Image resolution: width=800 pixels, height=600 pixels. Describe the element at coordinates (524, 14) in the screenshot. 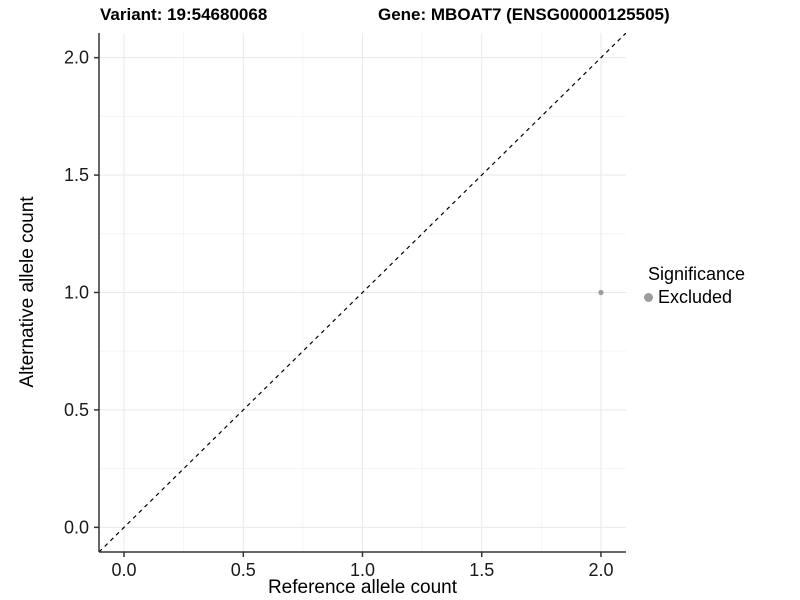

I see `gene-title: Gene: MBOAT7 (ENSG00000125505)` at that location.